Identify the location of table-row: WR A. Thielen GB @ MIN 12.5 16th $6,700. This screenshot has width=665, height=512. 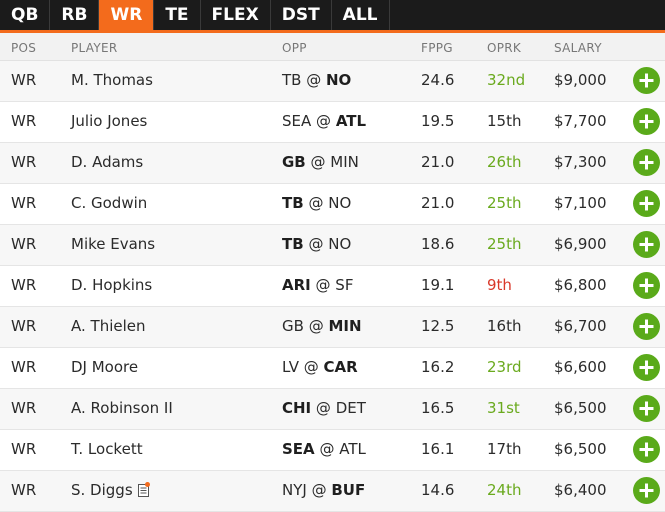
(332, 327).